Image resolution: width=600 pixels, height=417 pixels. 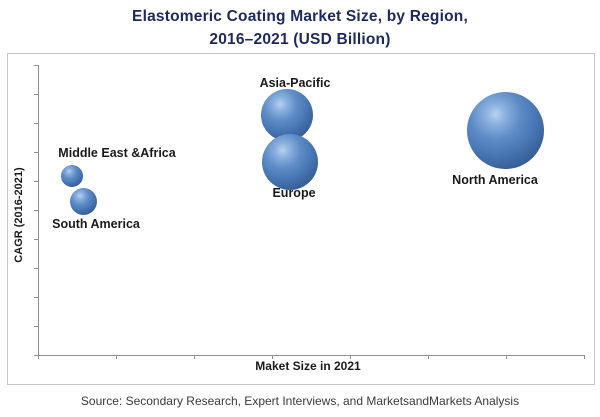 What do you see at coordinates (290, 162) in the screenshot?
I see `bubble-europe` at bounding box center [290, 162].